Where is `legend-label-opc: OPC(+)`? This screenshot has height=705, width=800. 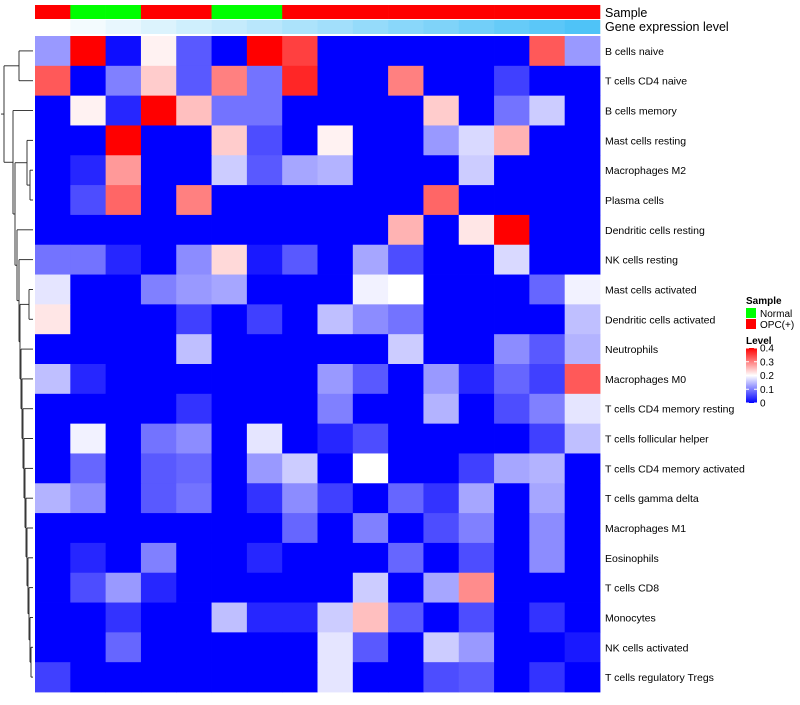
legend-label-opc: OPC(+) is located at coordinates (777, 325).